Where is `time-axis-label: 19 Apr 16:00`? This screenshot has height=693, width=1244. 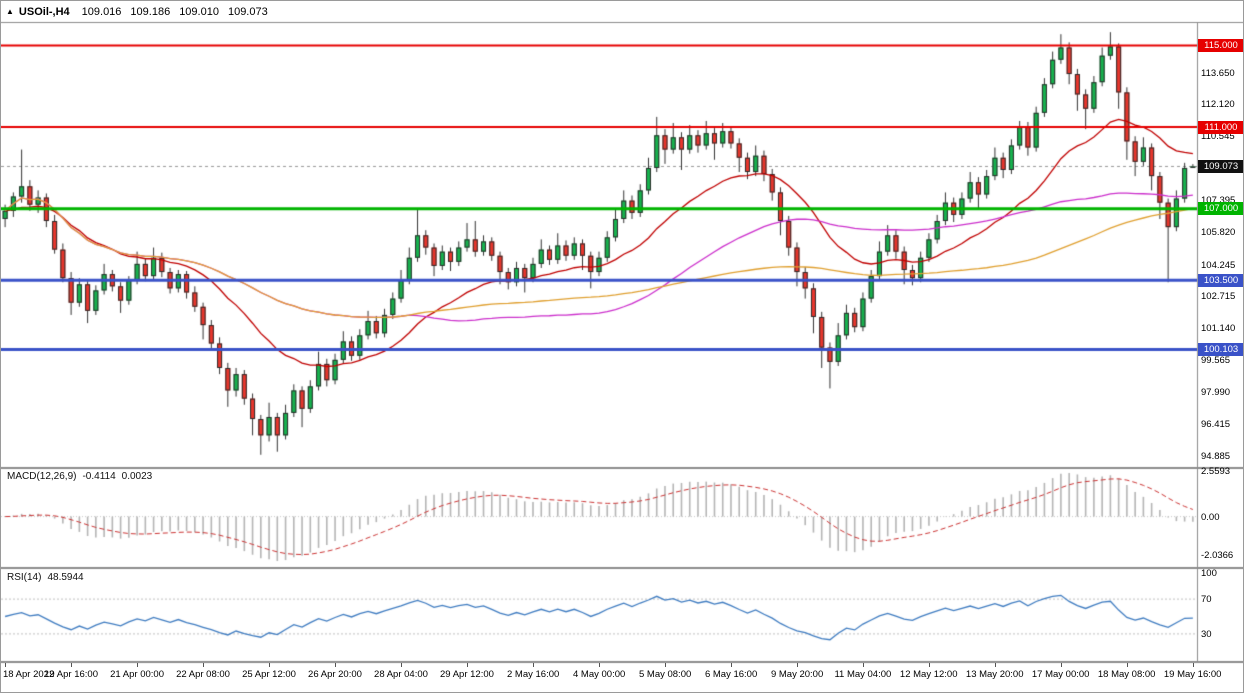 time-axis-label: 19 Apr 16:00 is located at coordinates (71, 674).